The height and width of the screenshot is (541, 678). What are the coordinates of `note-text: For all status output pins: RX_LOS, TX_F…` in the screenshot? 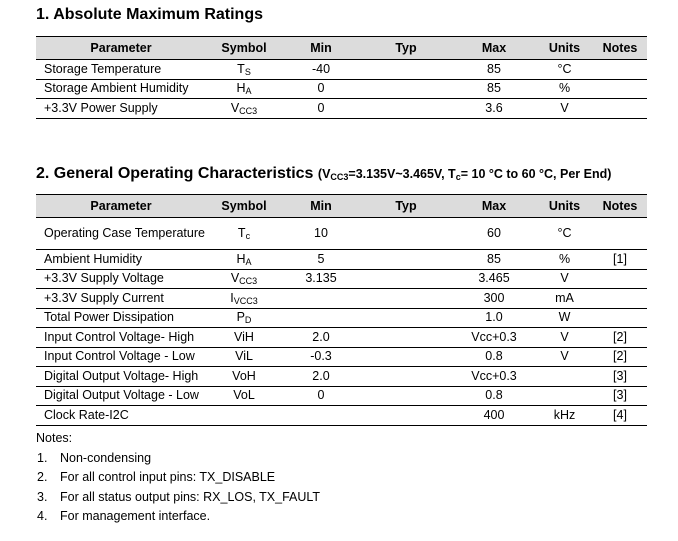 It's located at (190, 496).